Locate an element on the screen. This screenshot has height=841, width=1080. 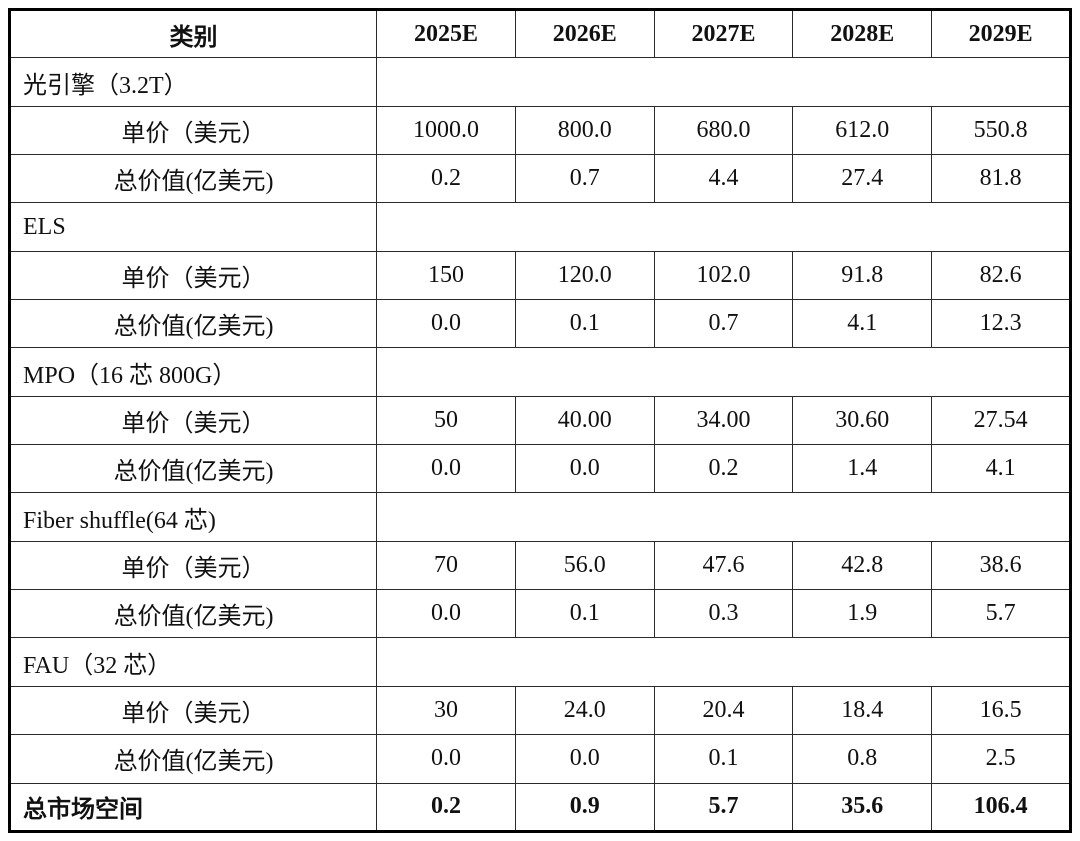
section-row-fiber-shuffle: Fiber shuffle(64 芯) is located at coordinates (539, 517).